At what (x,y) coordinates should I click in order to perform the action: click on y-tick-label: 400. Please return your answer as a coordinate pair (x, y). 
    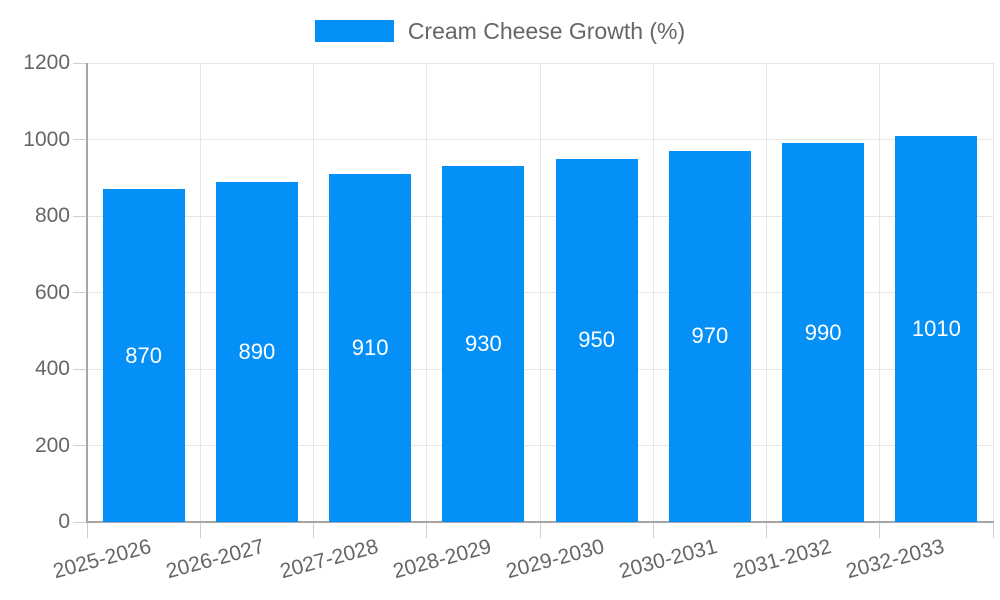
    Looking at the image, I should click on (52, 368).